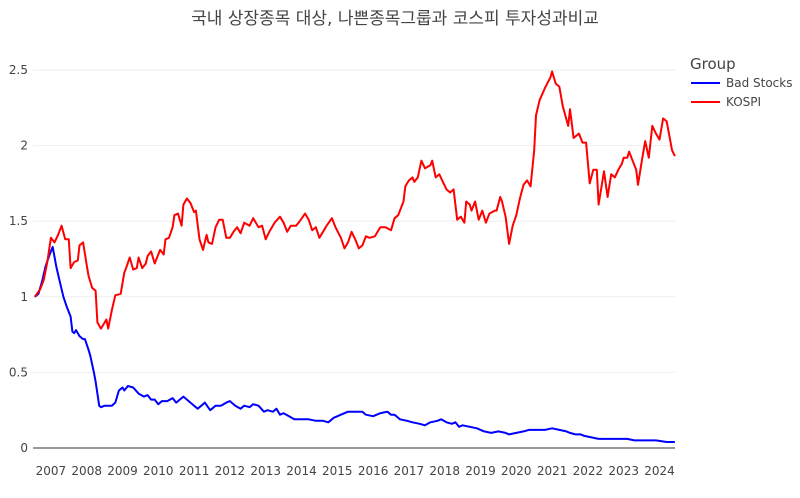 This screenshot has width=800, height=498. Describe the element at coordinates (86, 471) in the screenshot. I see `x-tick-label: 2008` at that location.